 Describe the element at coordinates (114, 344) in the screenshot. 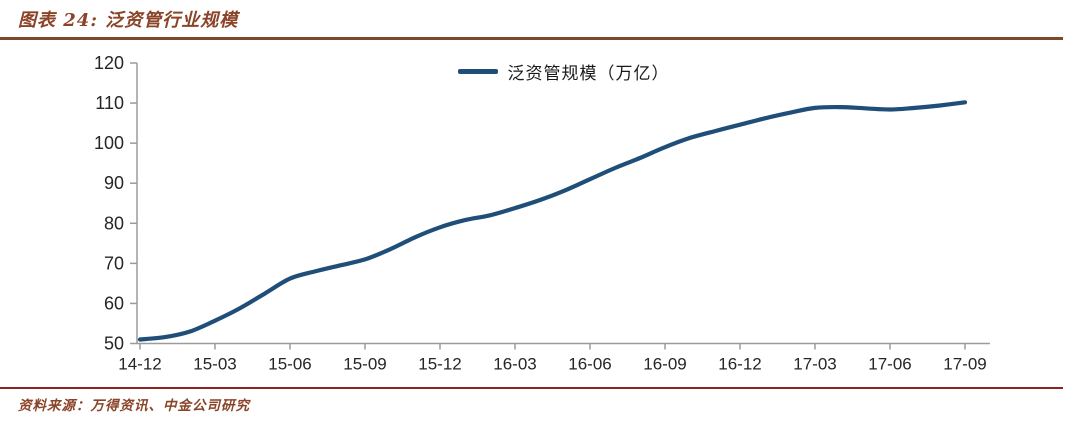

I see `y-axis-tick-label: 50` at that location.